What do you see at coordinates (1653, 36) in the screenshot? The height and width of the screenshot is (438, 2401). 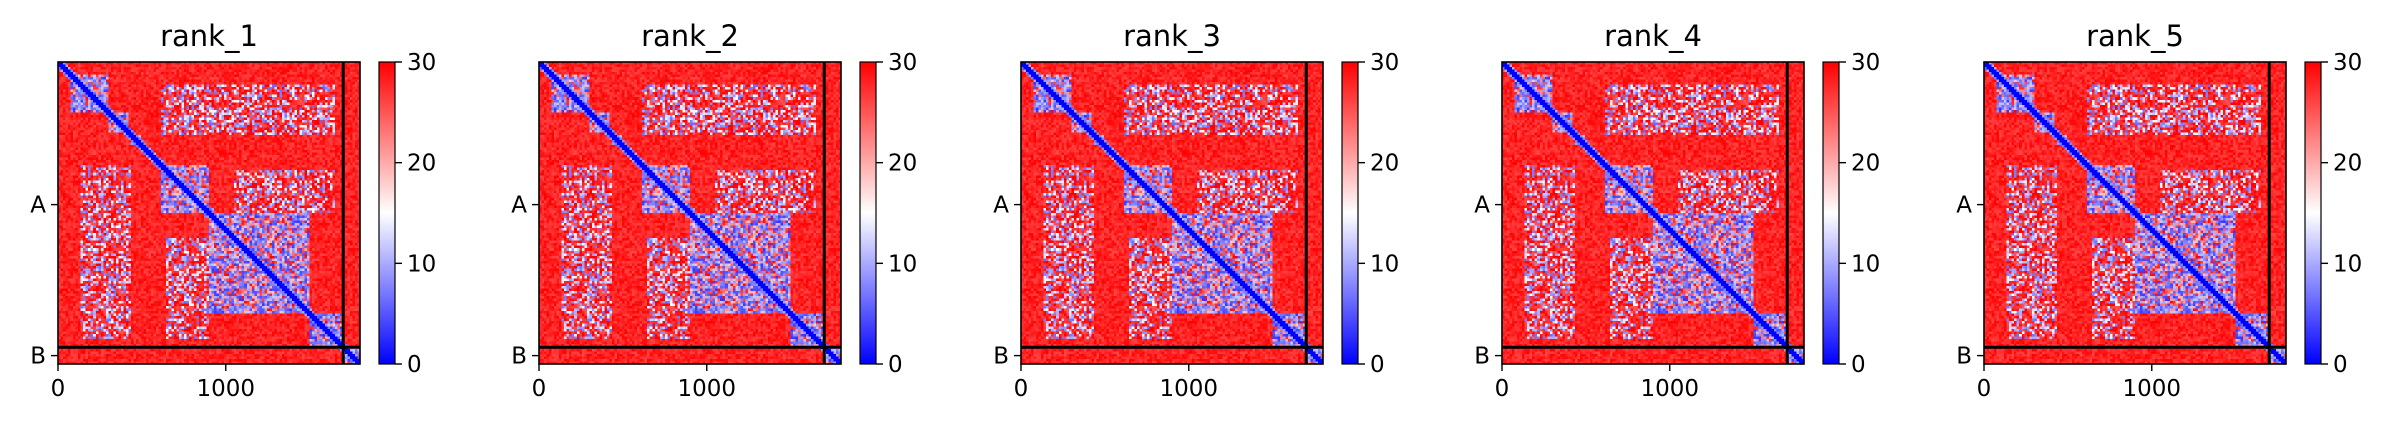 I see `panel-title: rank_4` at bounding box center [1653, 36].